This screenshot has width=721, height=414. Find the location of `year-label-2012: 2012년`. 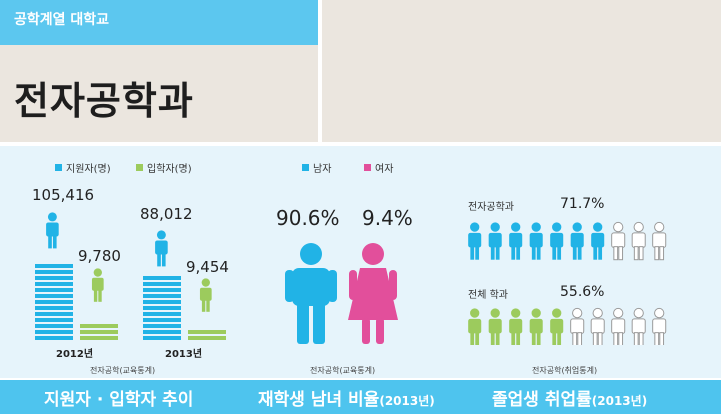

year-label-2012: 2012년 is located at coordinates (75, 354).